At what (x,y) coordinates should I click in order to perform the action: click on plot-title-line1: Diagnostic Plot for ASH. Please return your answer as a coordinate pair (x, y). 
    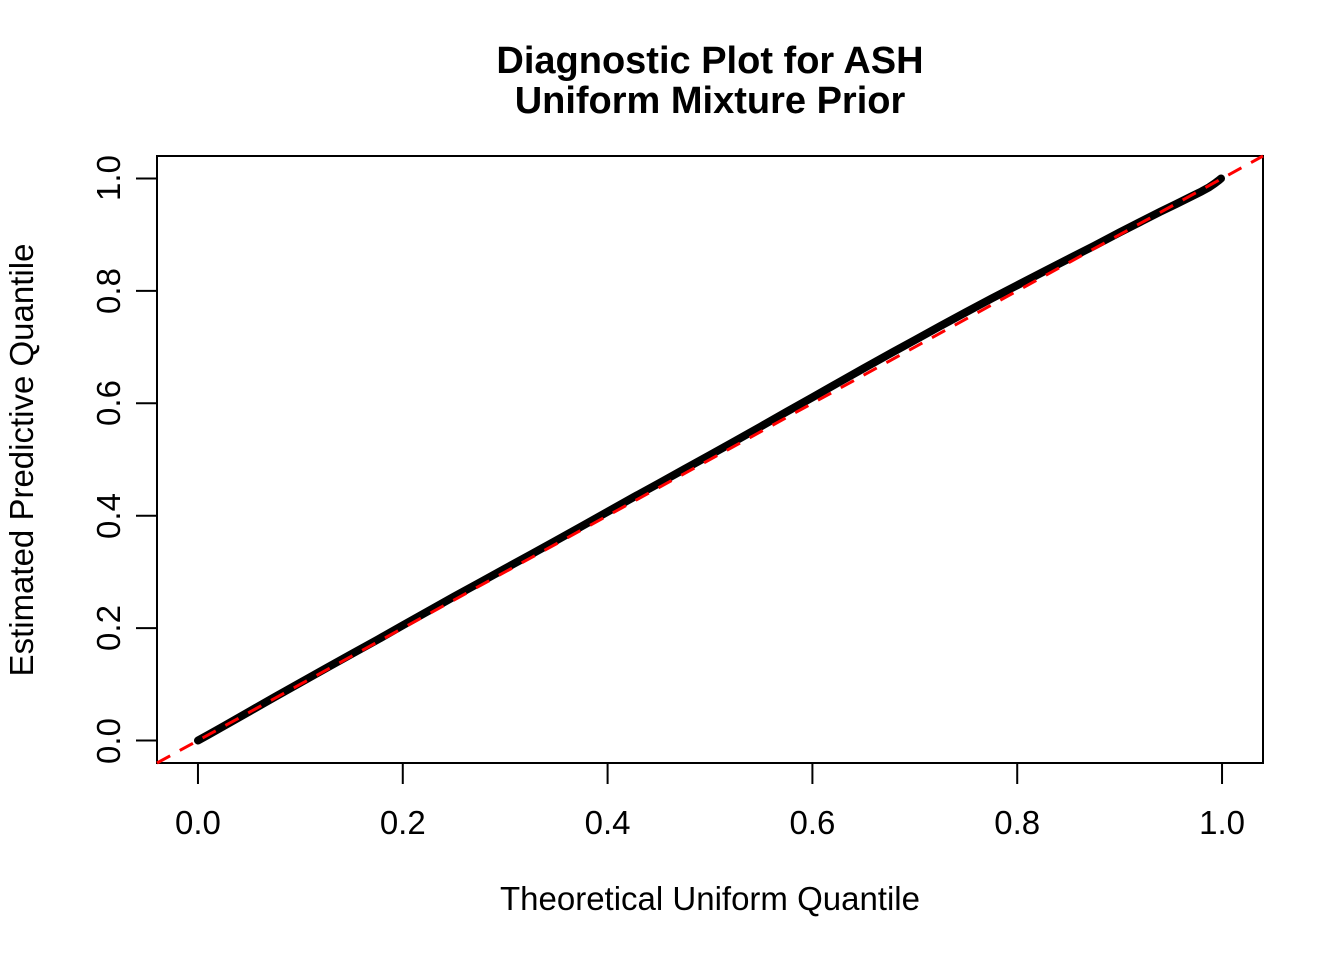
    Looking at the image, I should click on (710, 61).